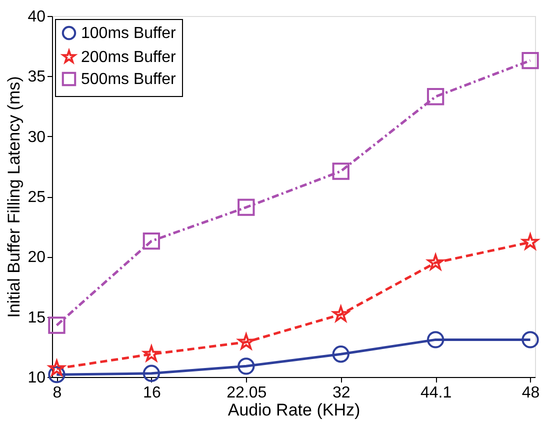  What do you see at coordinates (37, 137) in the screenshot?
I see `y-tick-label: 30` at bounding box center [37, 137].